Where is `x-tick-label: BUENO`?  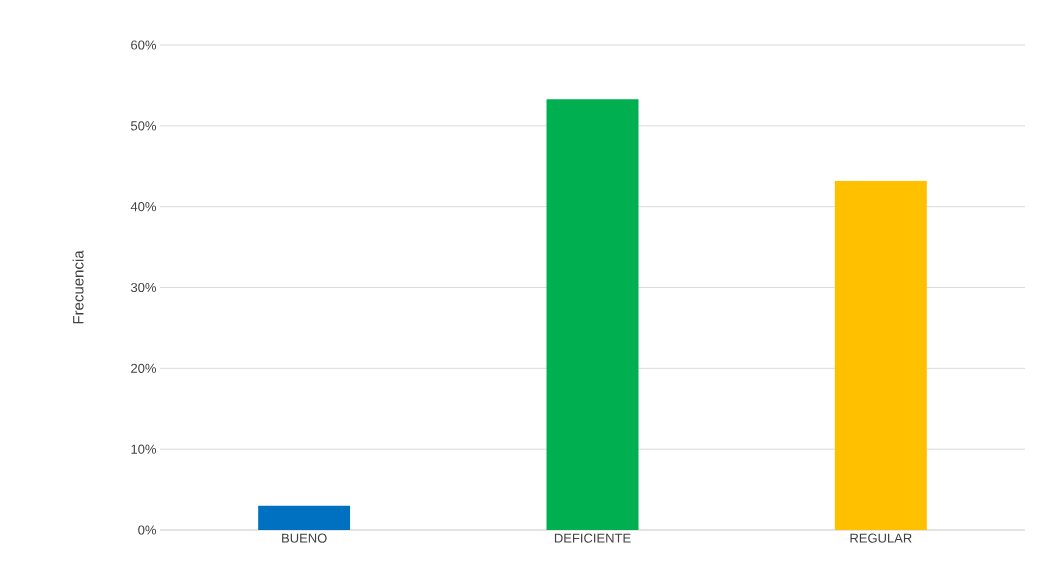
x-tick-label: BUENO is located at coordinates (304, 538).